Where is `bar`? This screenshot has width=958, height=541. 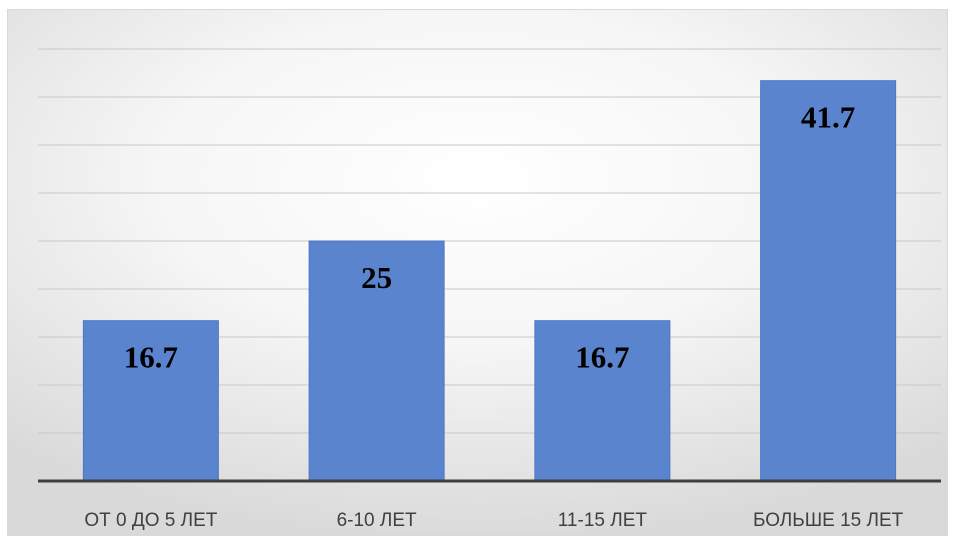 bar is located at coordinates (828, 281).